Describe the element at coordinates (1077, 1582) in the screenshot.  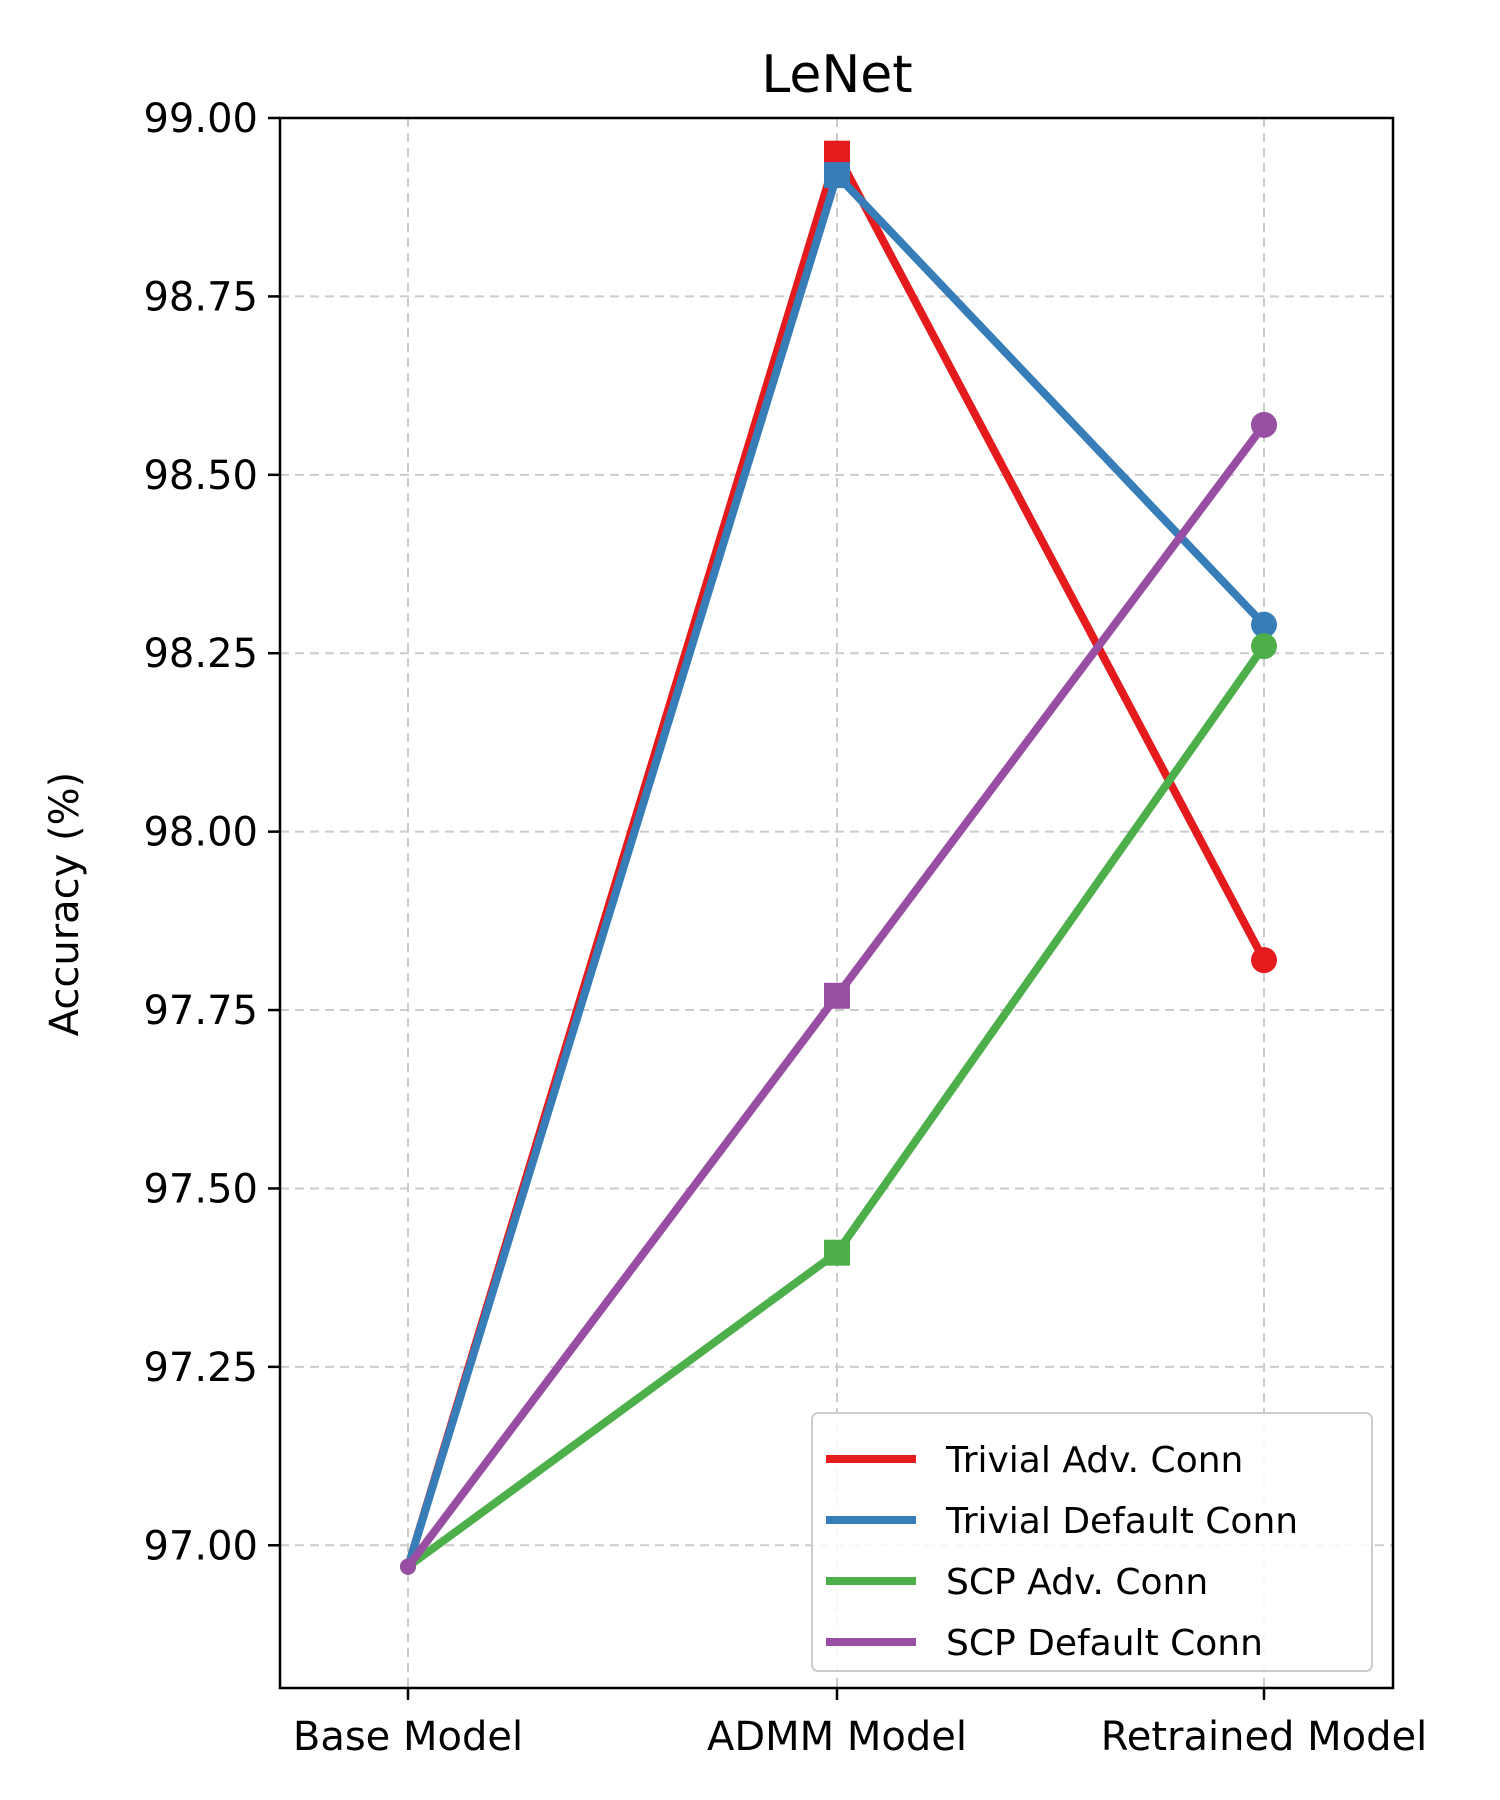
I see `legend-label: SCP Adv. Conn` at that location.